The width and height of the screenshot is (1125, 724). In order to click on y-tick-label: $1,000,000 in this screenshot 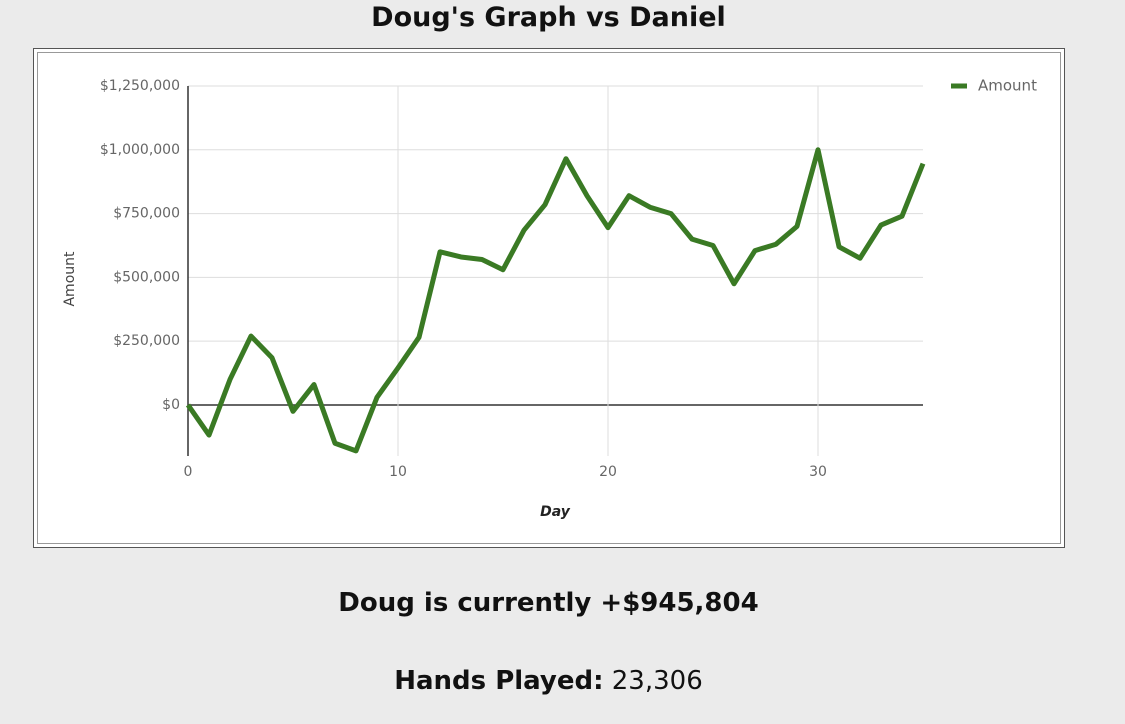, I will do `click(140, 150)`.